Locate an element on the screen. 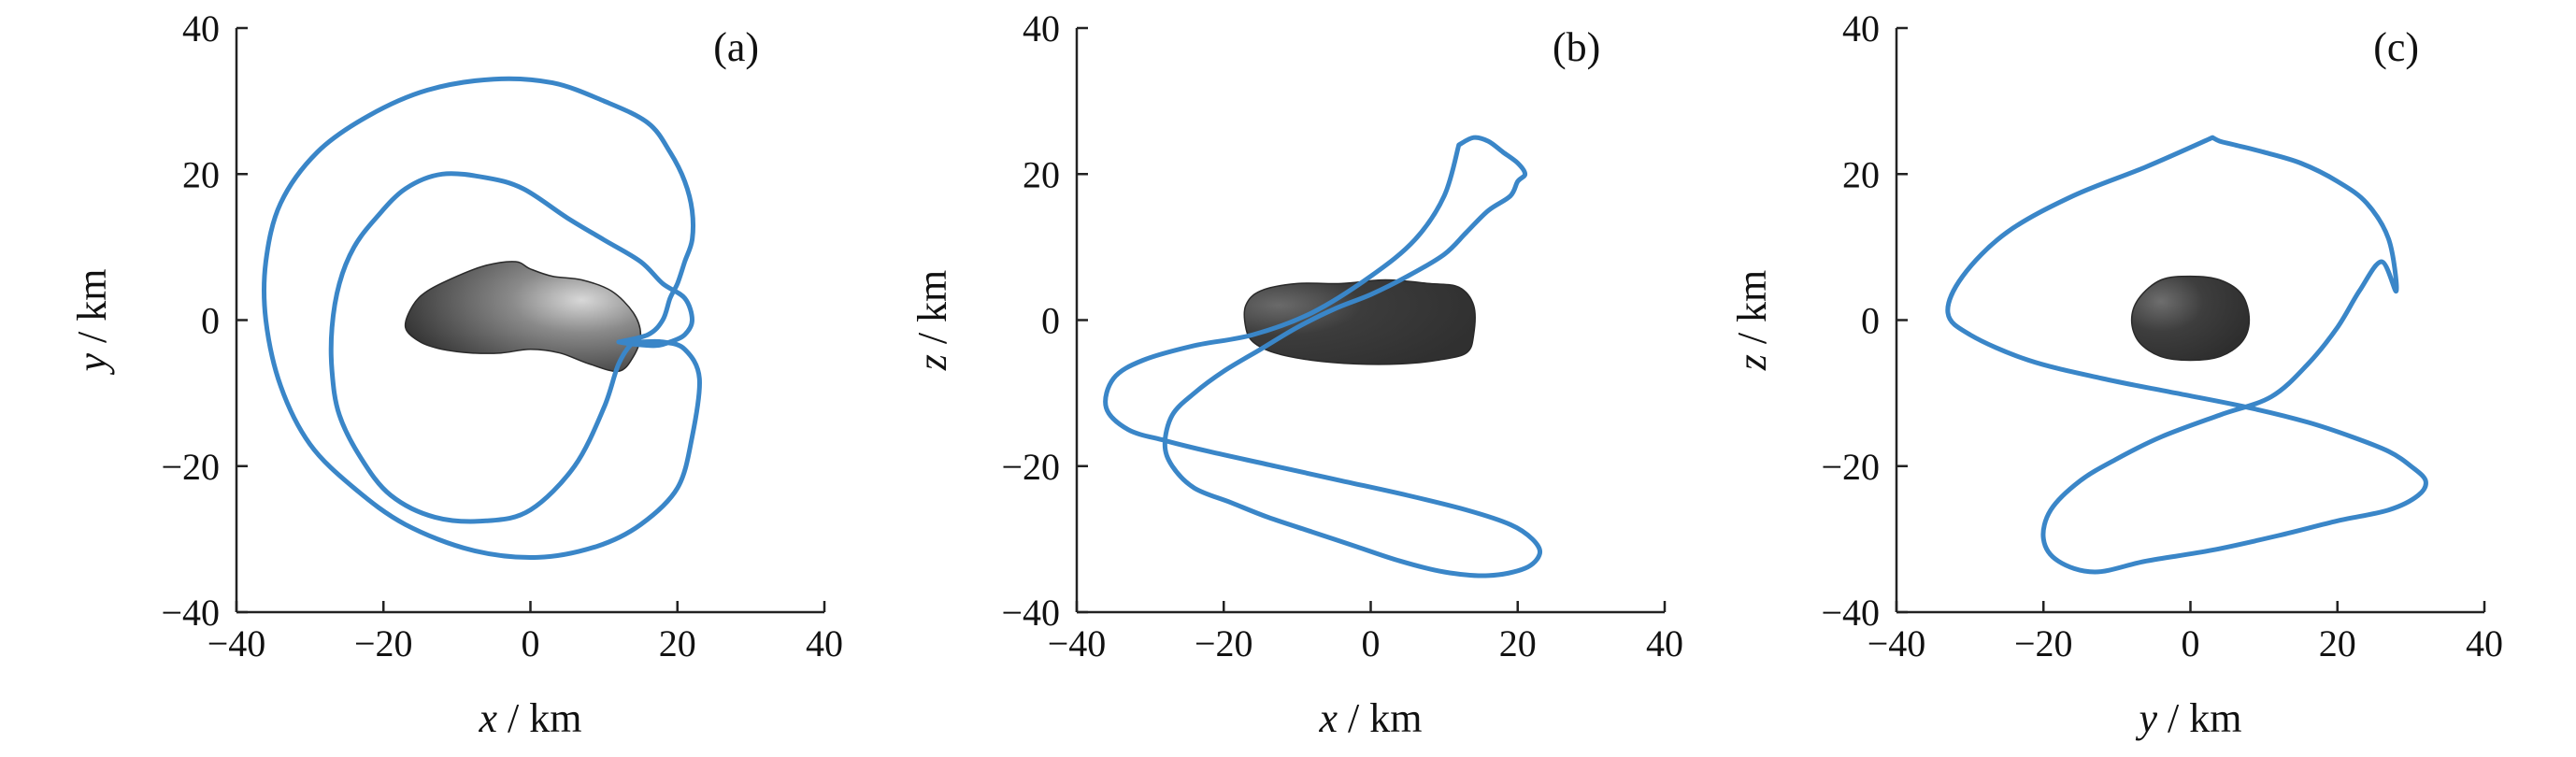  x-axis-variable: y is located at coordinates (2147, 718).